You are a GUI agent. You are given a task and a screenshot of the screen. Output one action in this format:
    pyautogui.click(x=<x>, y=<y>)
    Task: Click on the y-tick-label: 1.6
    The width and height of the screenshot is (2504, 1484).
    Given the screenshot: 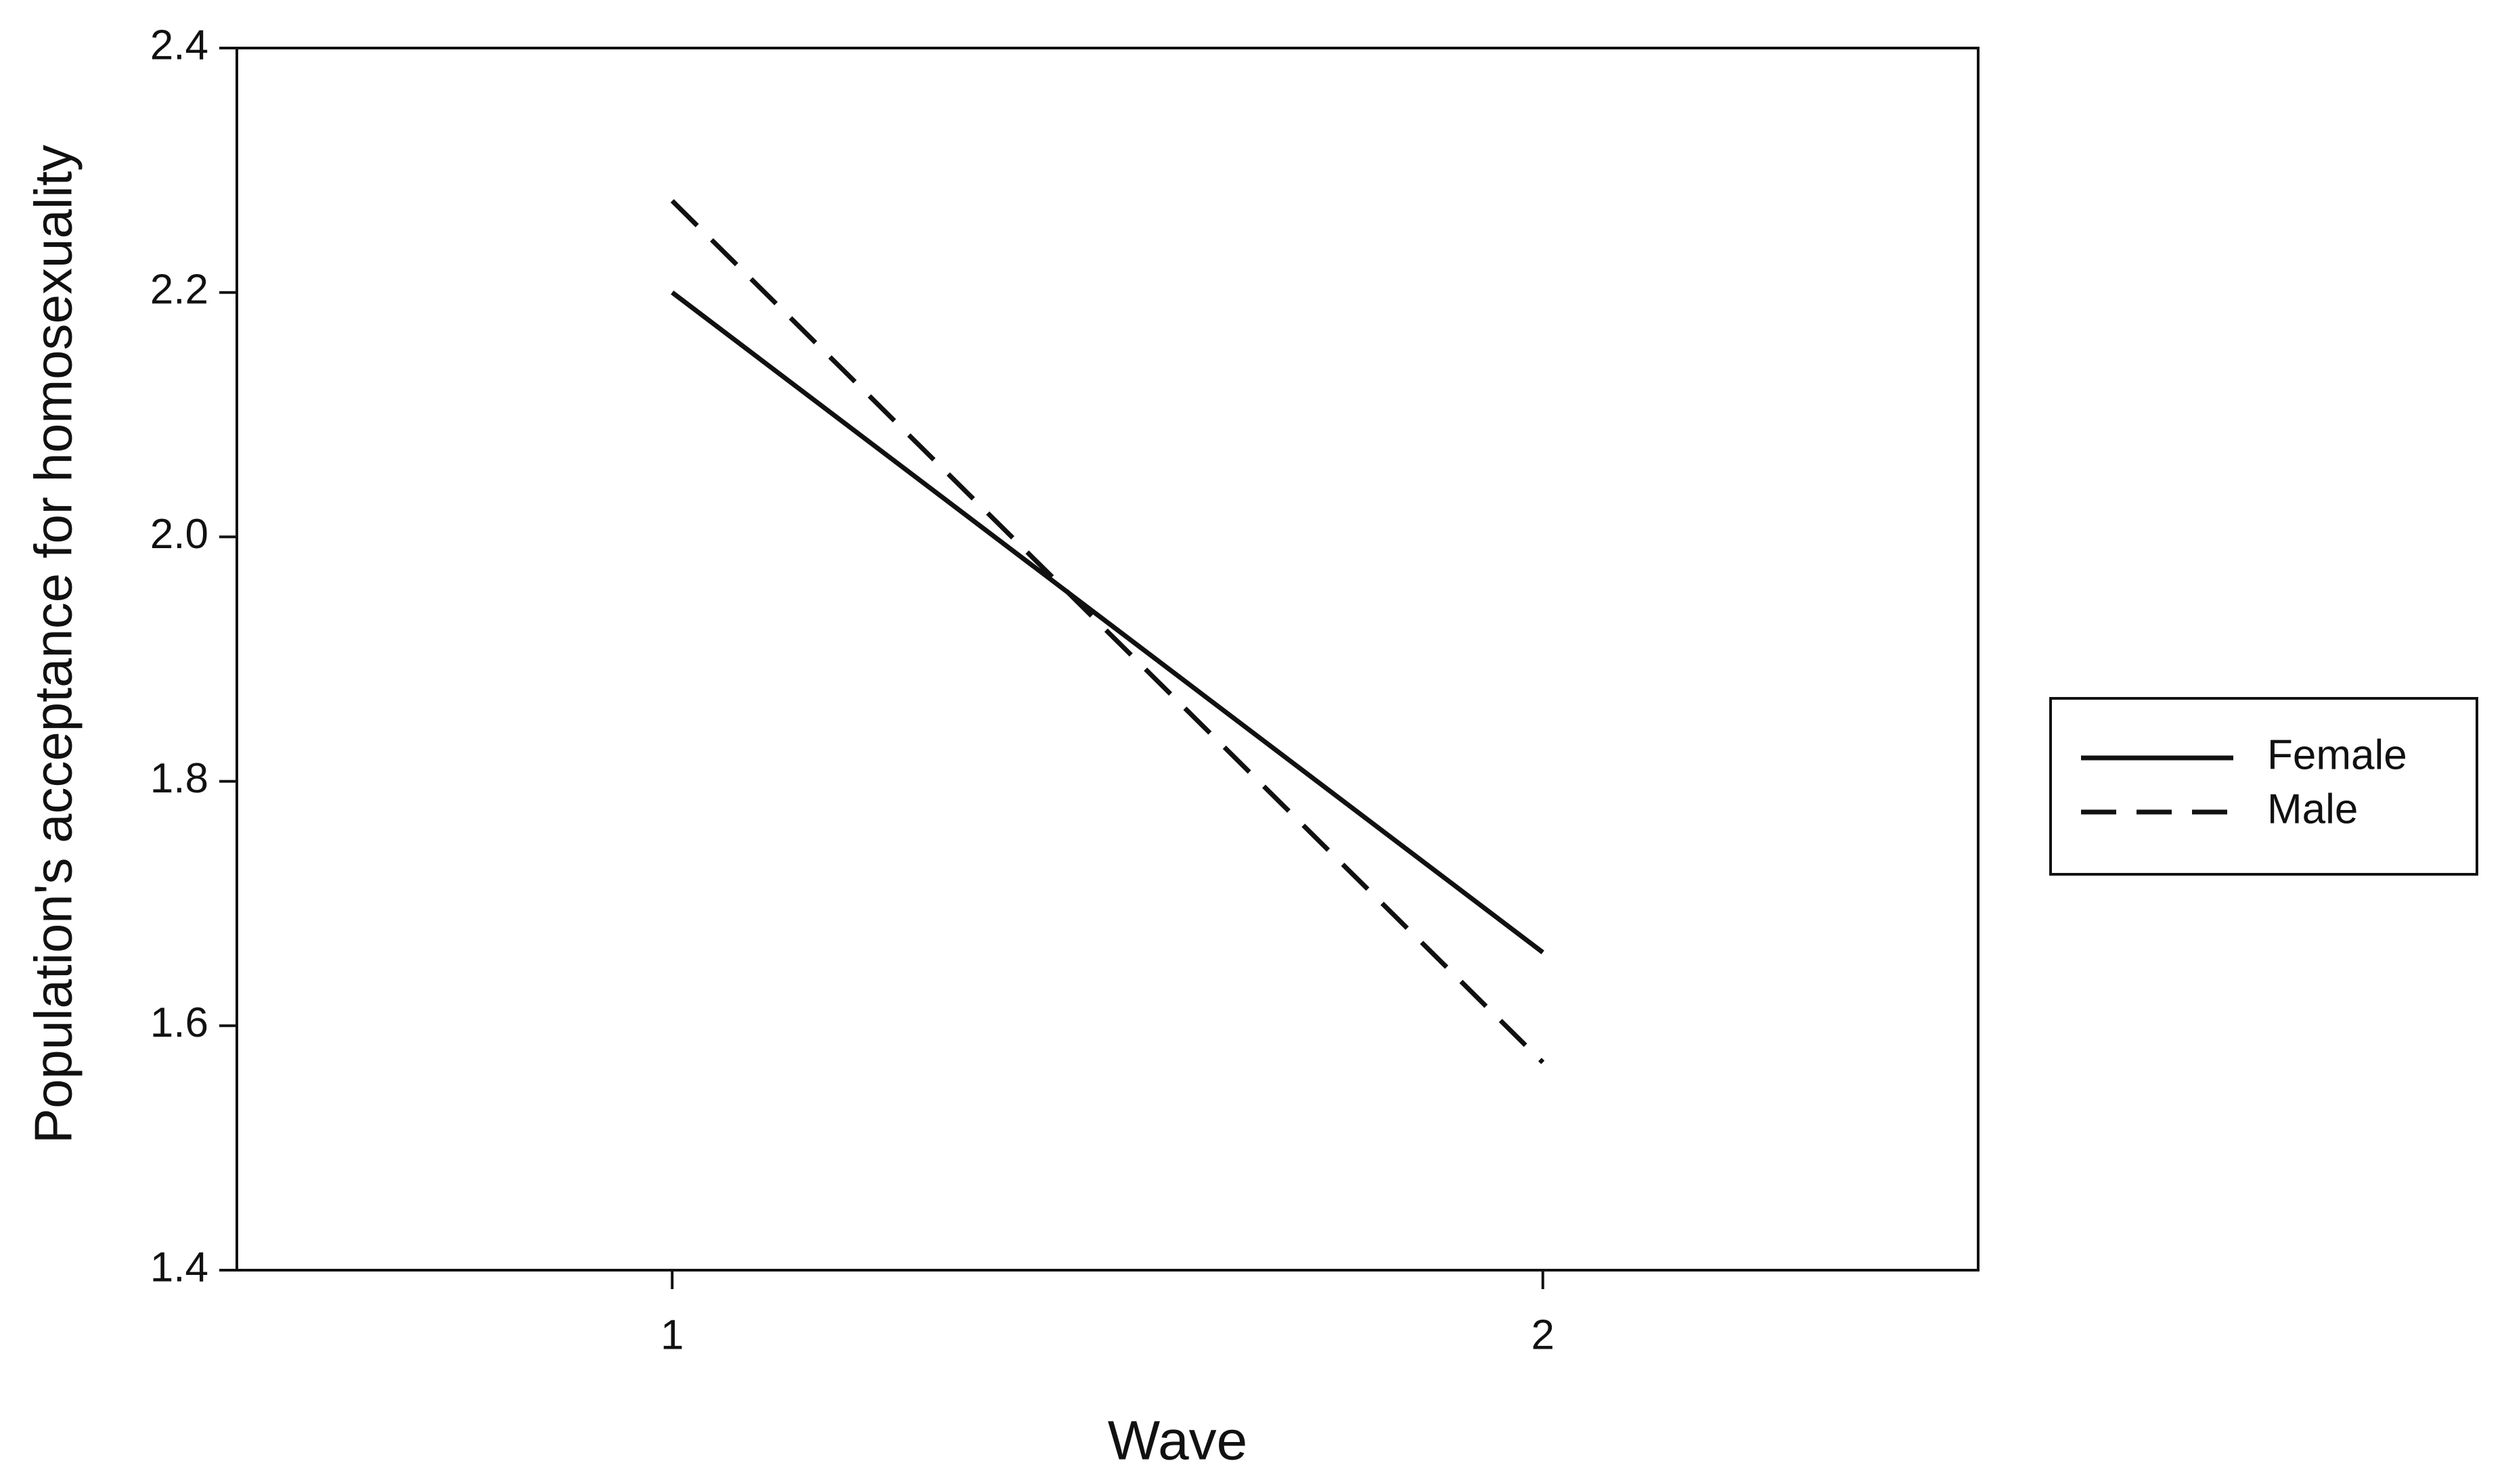 What is the action you would take?
    pyautogui.click(x=179, y=1023)
    